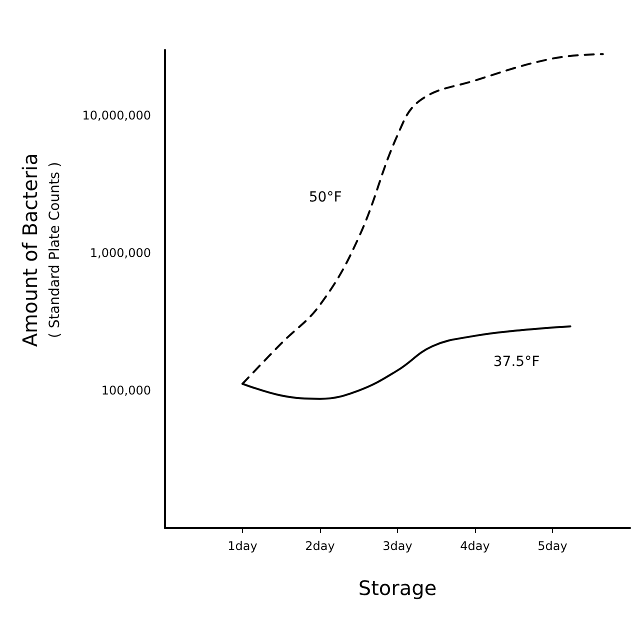 Image resolution: width=634 pixels, height=626 pixels. I want to click on x-axis-title: Storage, so click(397, 588).